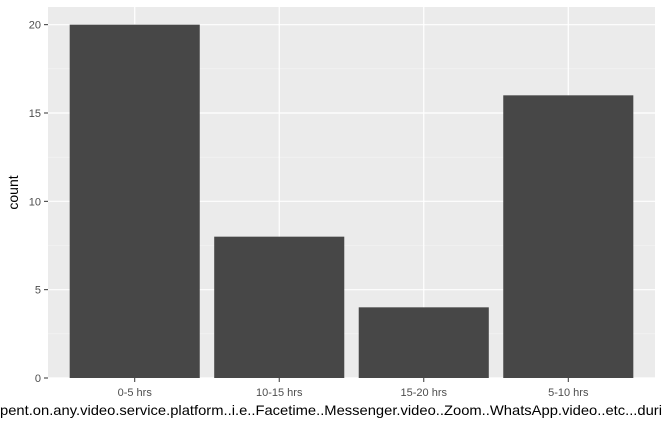 This screenshot has height=424, width=662. Describe the element at coordinates (424, 393) in the screenshot. I see `x-tick-label: 15-20 hrs` at that location.